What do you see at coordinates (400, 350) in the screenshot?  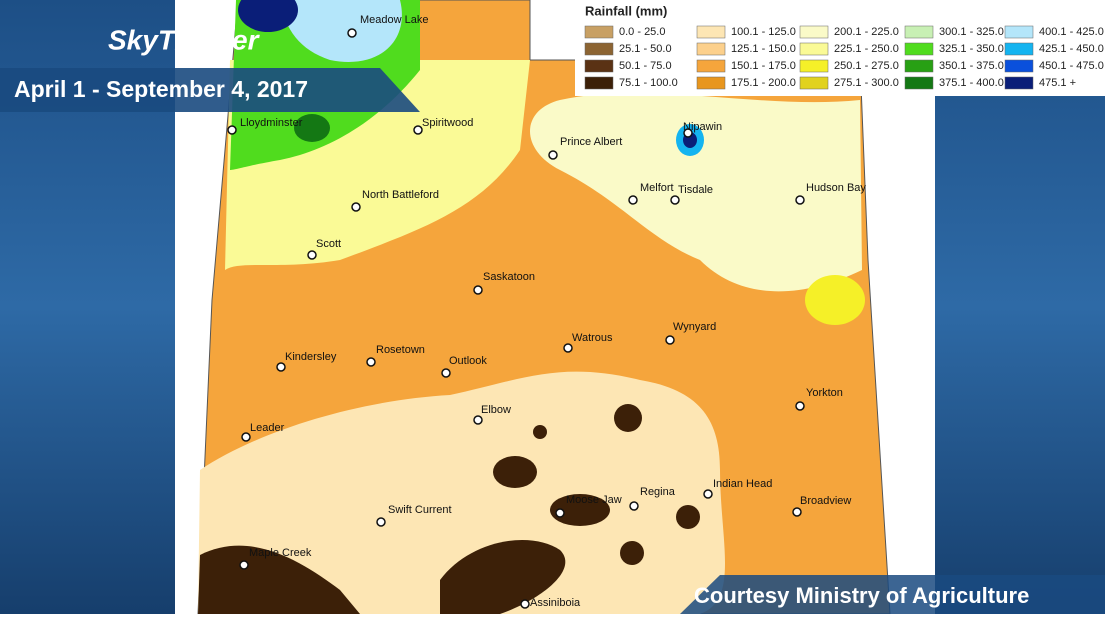 I see `city-label: Rosetown` at bounding box center [400, 350].